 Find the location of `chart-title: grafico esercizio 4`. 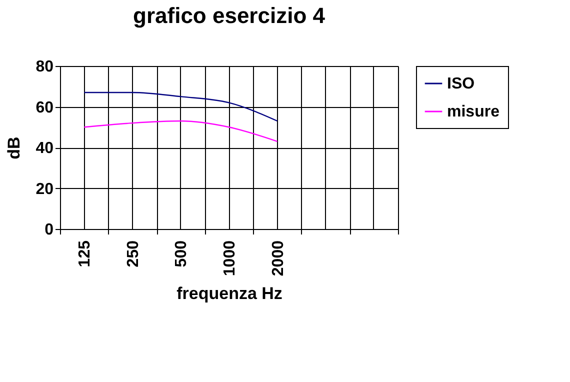

chart-title: grafico esercizio 4 is located at coordinates (229, 15).